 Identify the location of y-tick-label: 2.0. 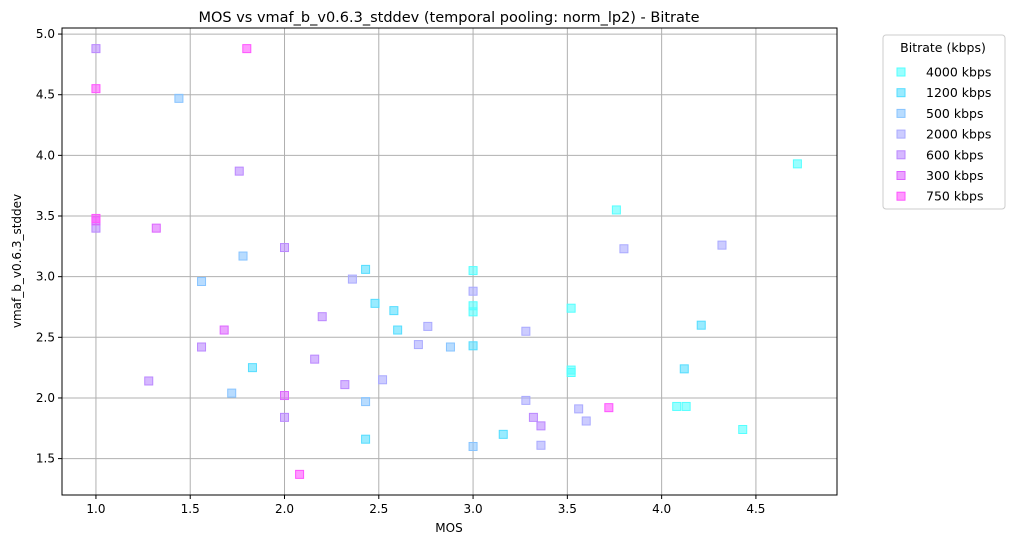
(45, 398).